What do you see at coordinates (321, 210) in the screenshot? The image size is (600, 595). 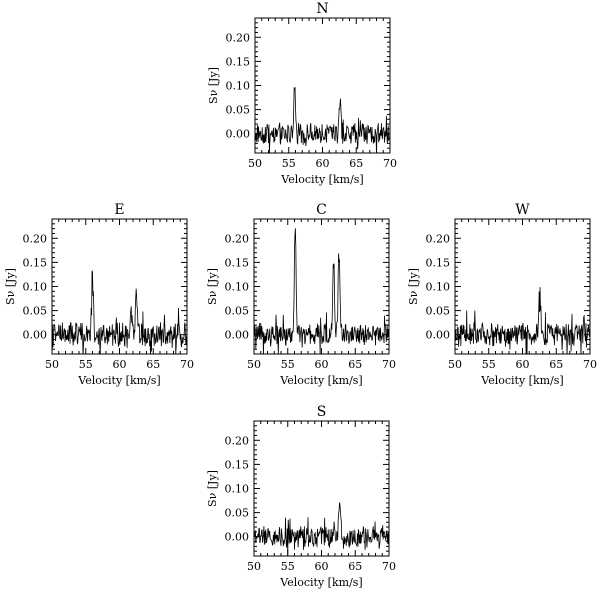 I see `panel-title: C` at bounding box center [321, 210].